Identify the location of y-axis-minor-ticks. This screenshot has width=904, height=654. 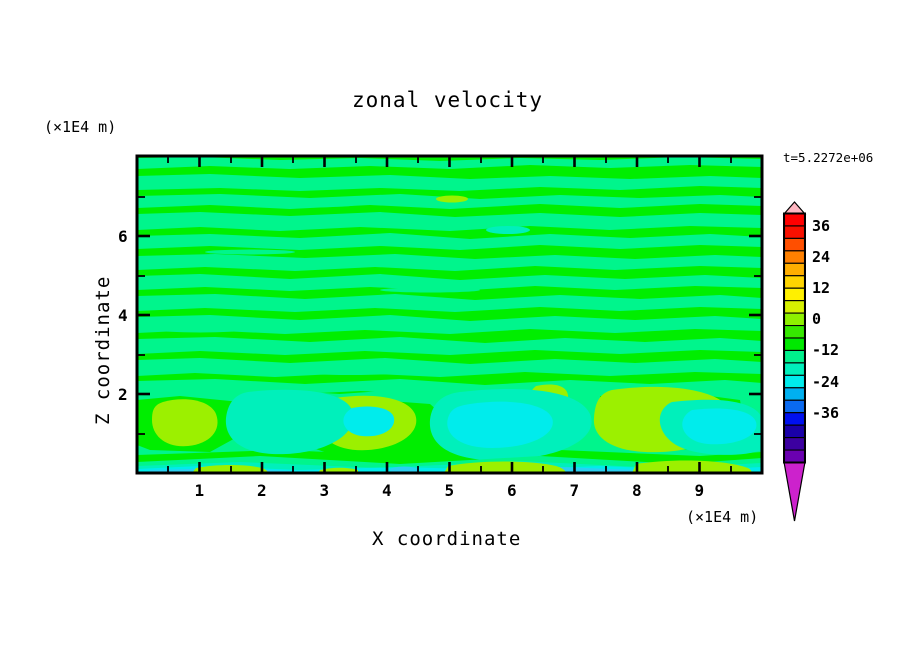
(141, 315).